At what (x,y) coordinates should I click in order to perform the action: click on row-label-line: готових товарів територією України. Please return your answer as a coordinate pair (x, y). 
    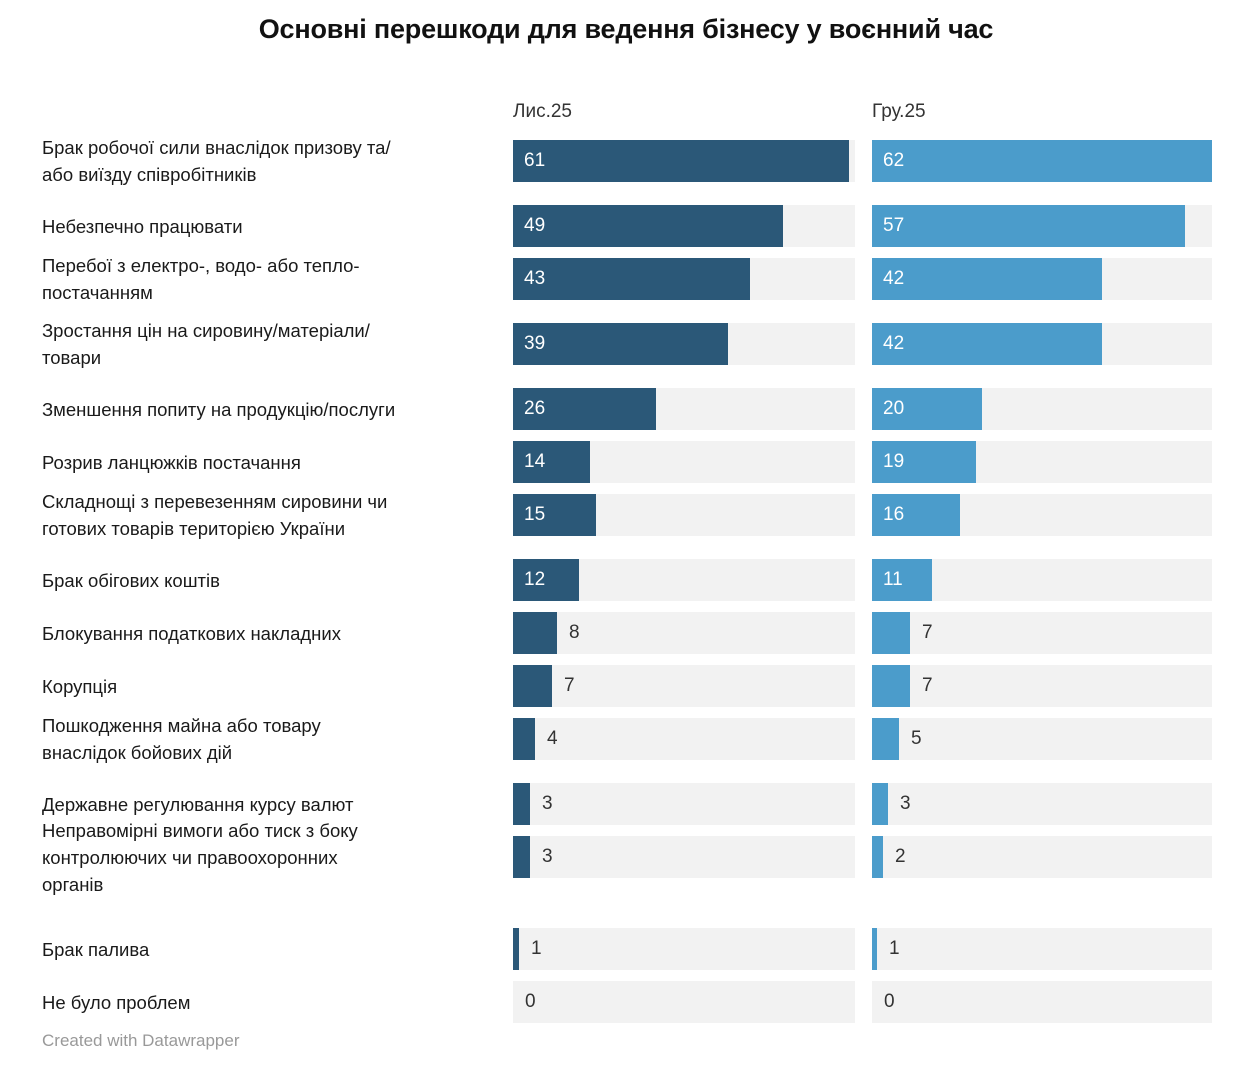
    Looking at the image, I should click on (194, 528).